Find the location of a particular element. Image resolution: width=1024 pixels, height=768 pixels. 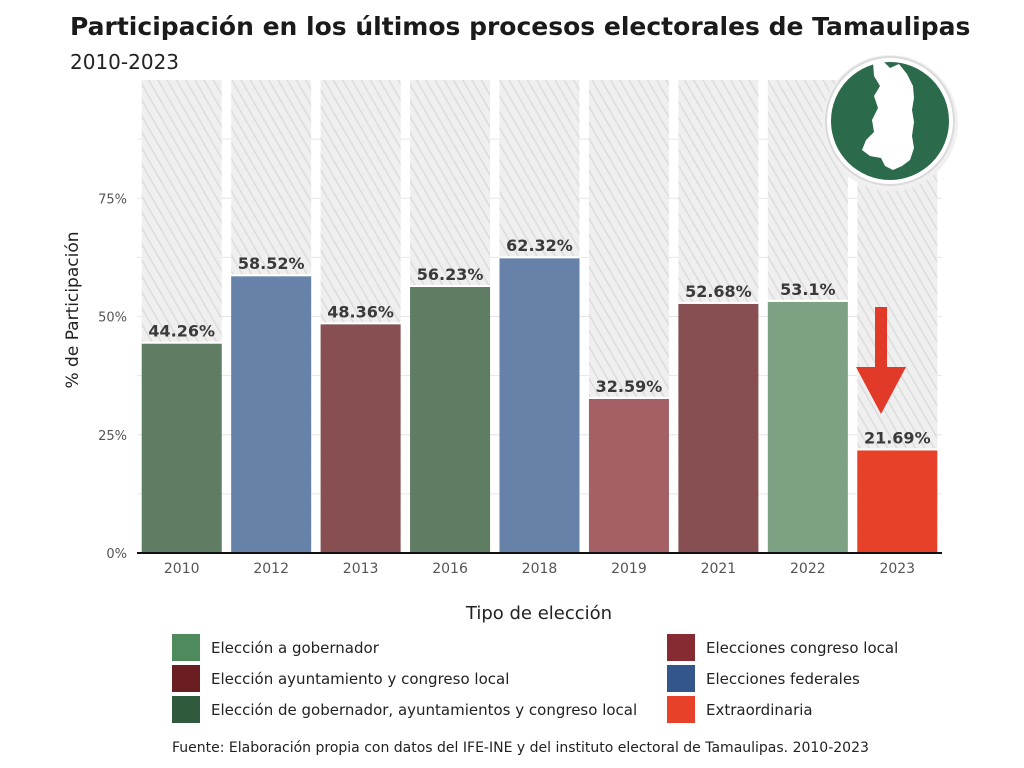

data-label-2022: 53.1% is located at coordinates (808, 289).